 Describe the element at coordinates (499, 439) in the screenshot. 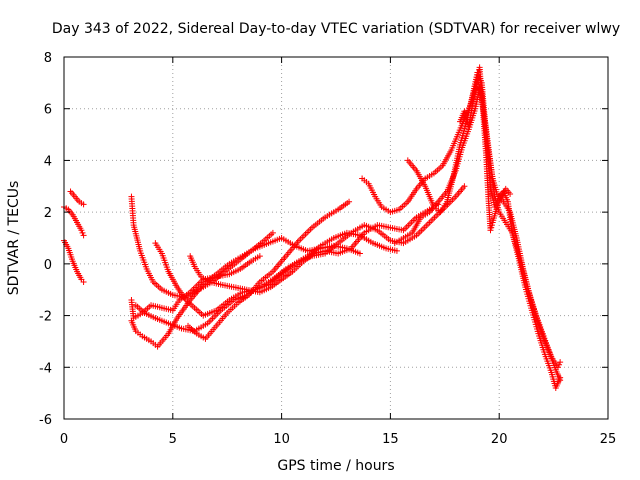

I see `x-tick-label: 20` at that location.